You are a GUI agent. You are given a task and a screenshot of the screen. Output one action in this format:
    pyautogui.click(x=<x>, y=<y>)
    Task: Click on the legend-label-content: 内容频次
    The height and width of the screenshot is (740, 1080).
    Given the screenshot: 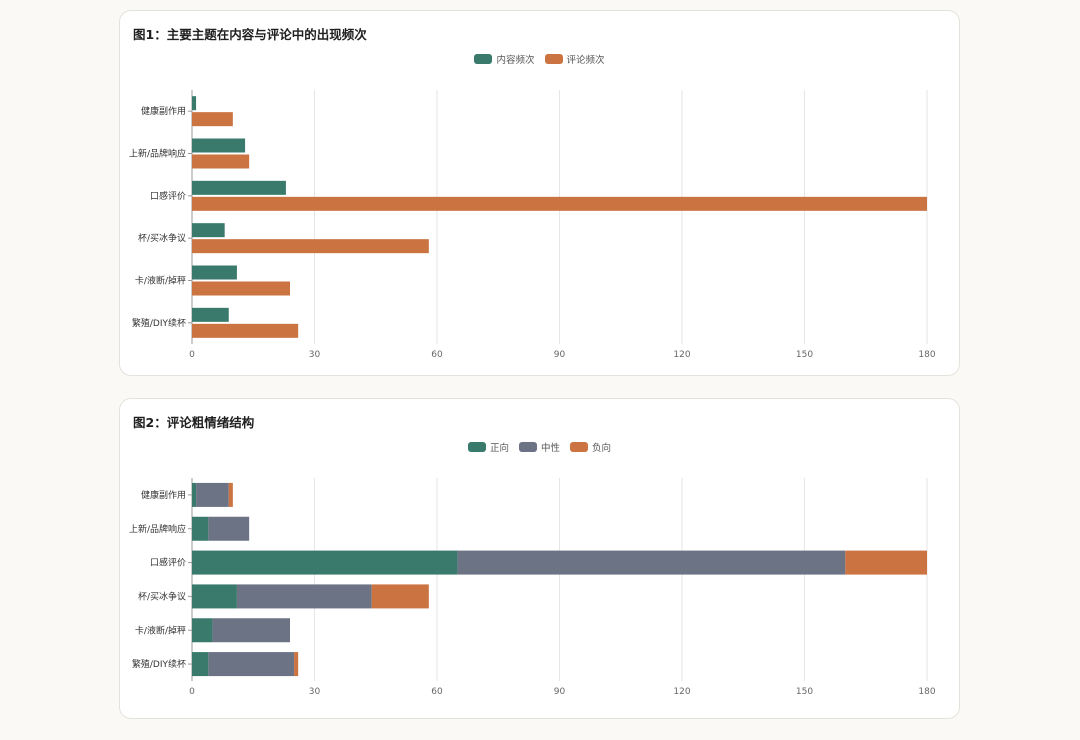 What is the action you would take?
    pyautogui.click(x=515, y=60)
    